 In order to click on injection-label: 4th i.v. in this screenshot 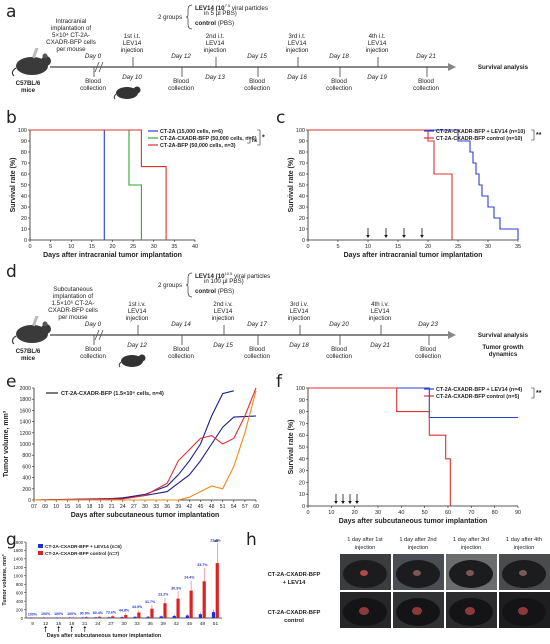, I will do `click(380, 304)`.